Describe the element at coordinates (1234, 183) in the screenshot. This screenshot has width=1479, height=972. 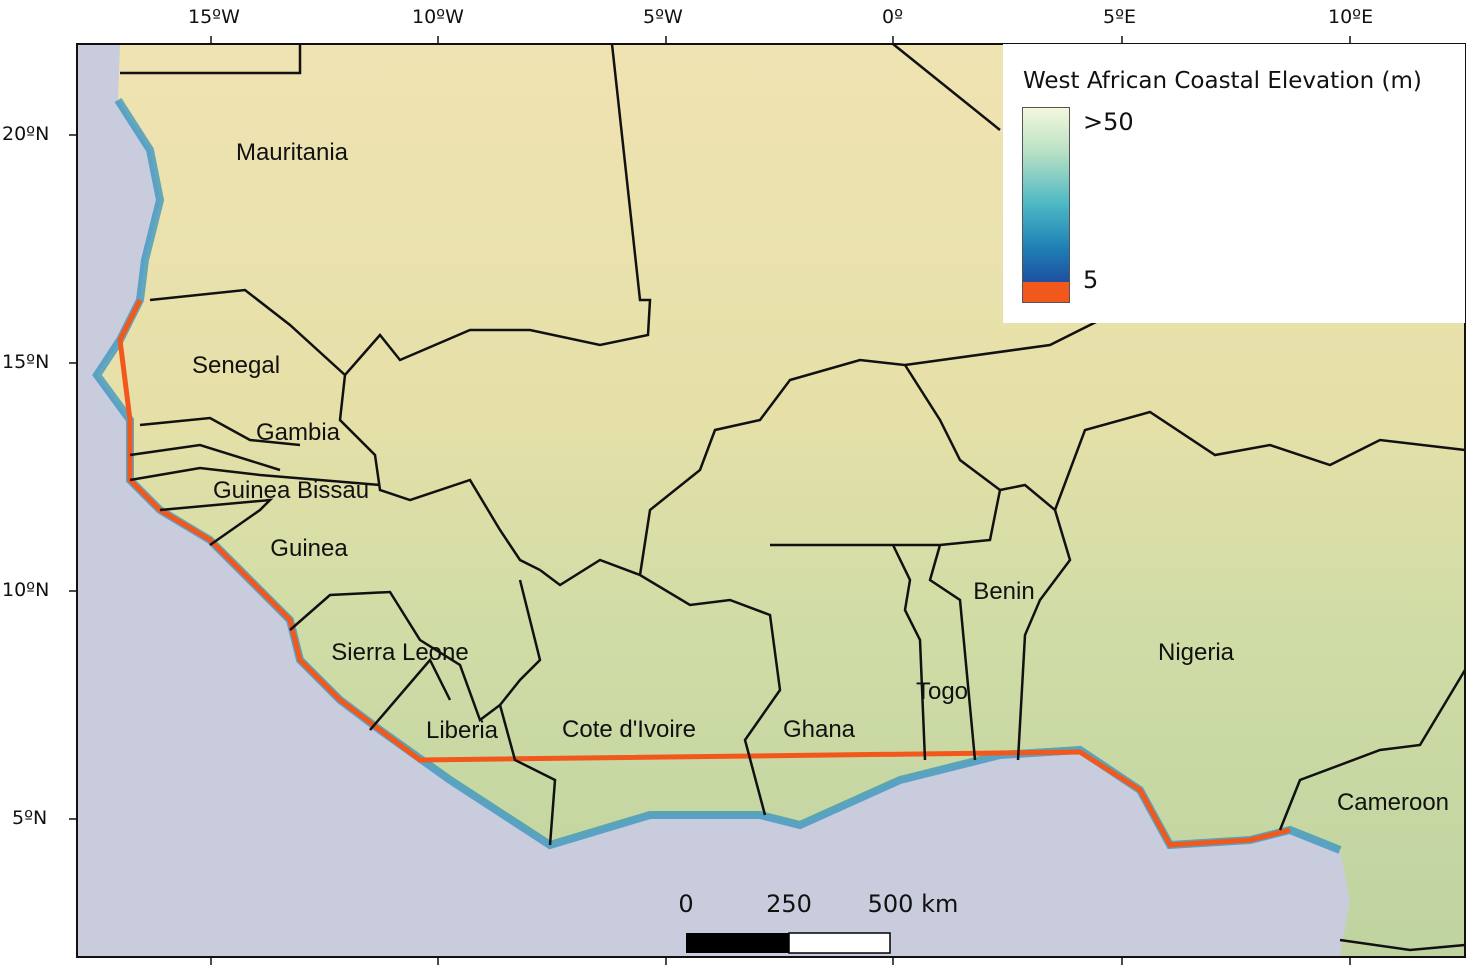
I see `legend: West African Coastal Elevation (m) >50 5` at that location.